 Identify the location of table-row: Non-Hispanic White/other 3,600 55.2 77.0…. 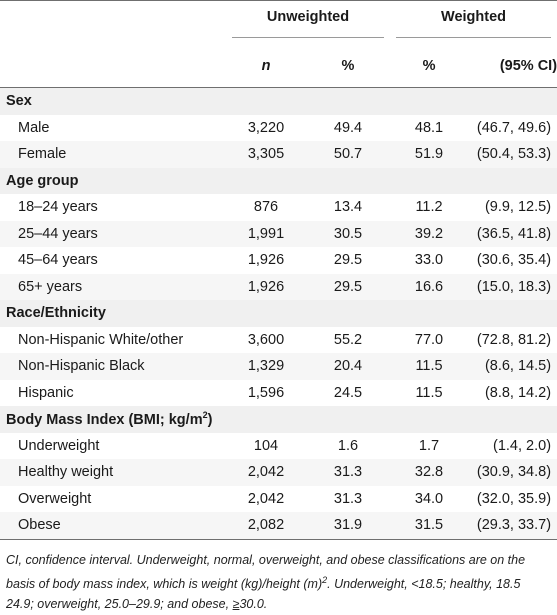
(278, 339).